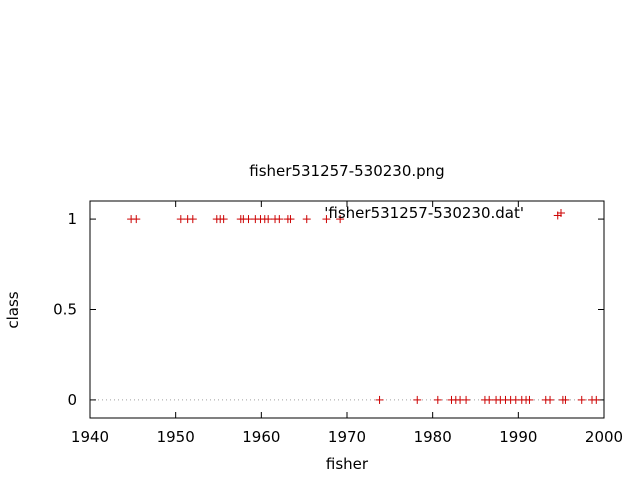  I want to click on y-axis-label: class, so click(13, 309).